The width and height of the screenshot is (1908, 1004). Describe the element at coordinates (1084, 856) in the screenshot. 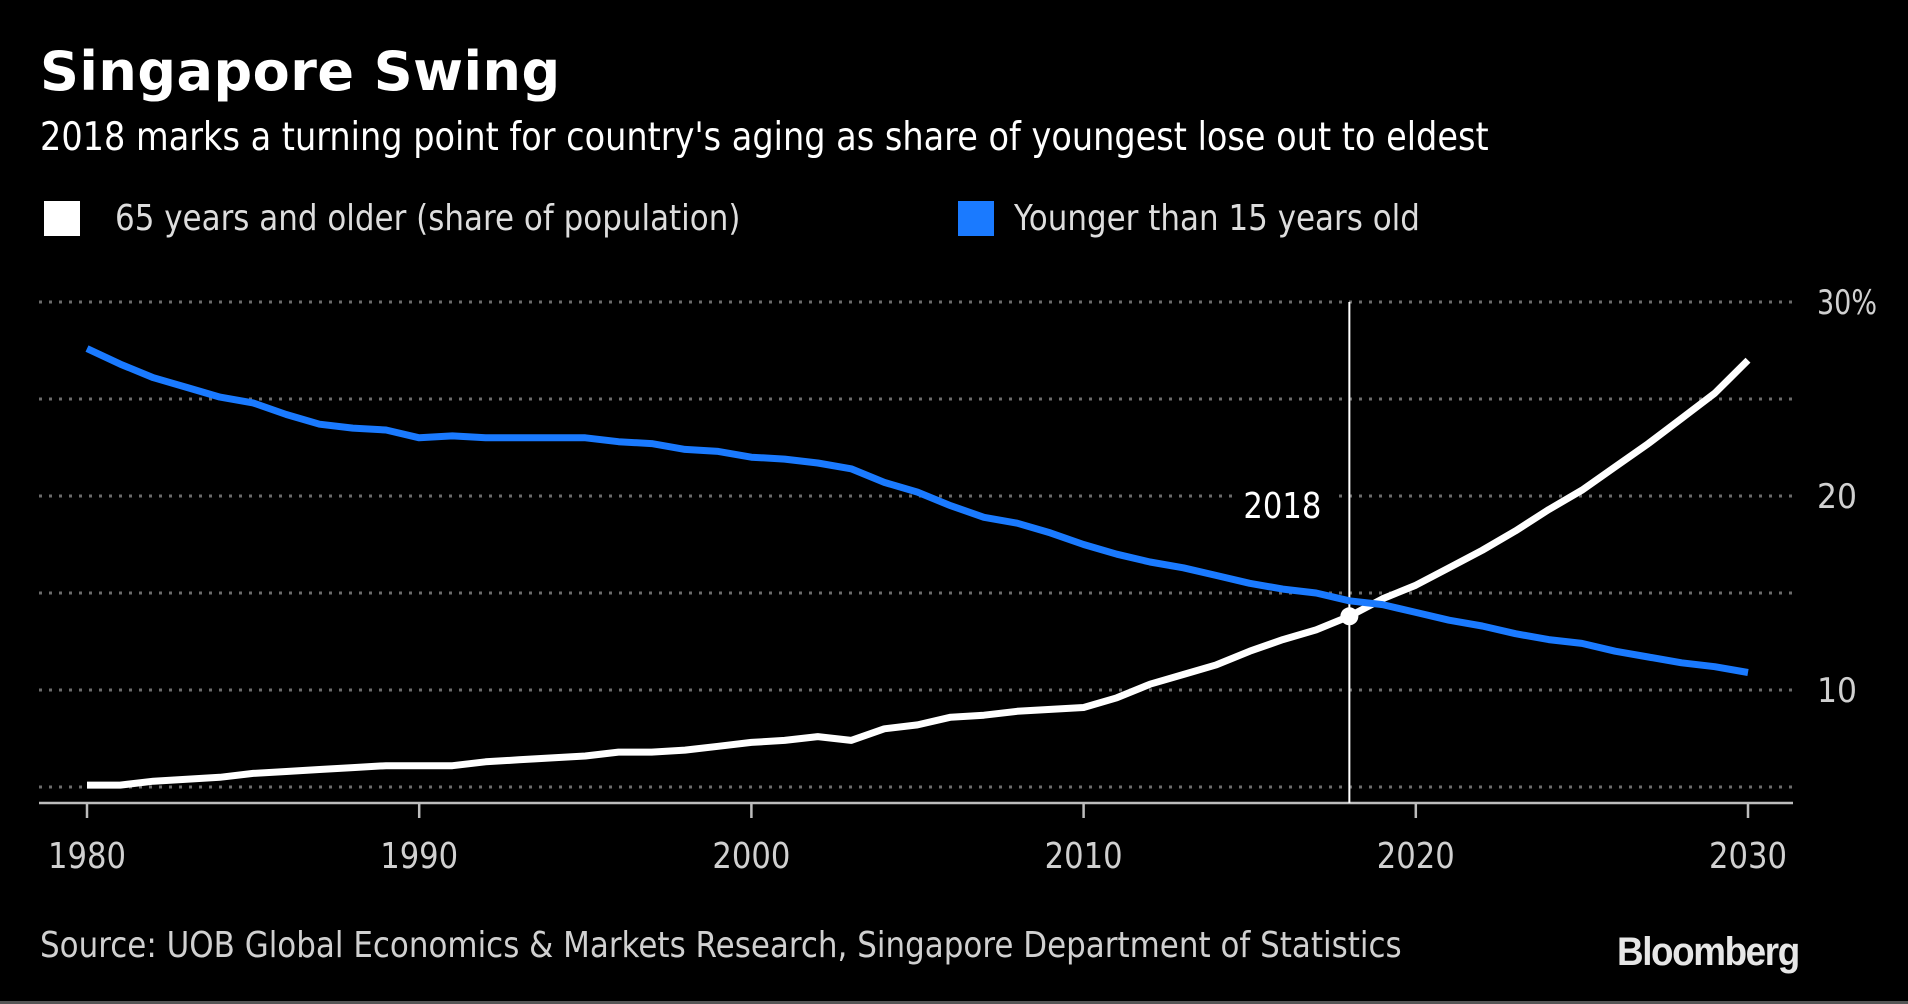

I see `x-tick-label-2010: 2010` at that location.